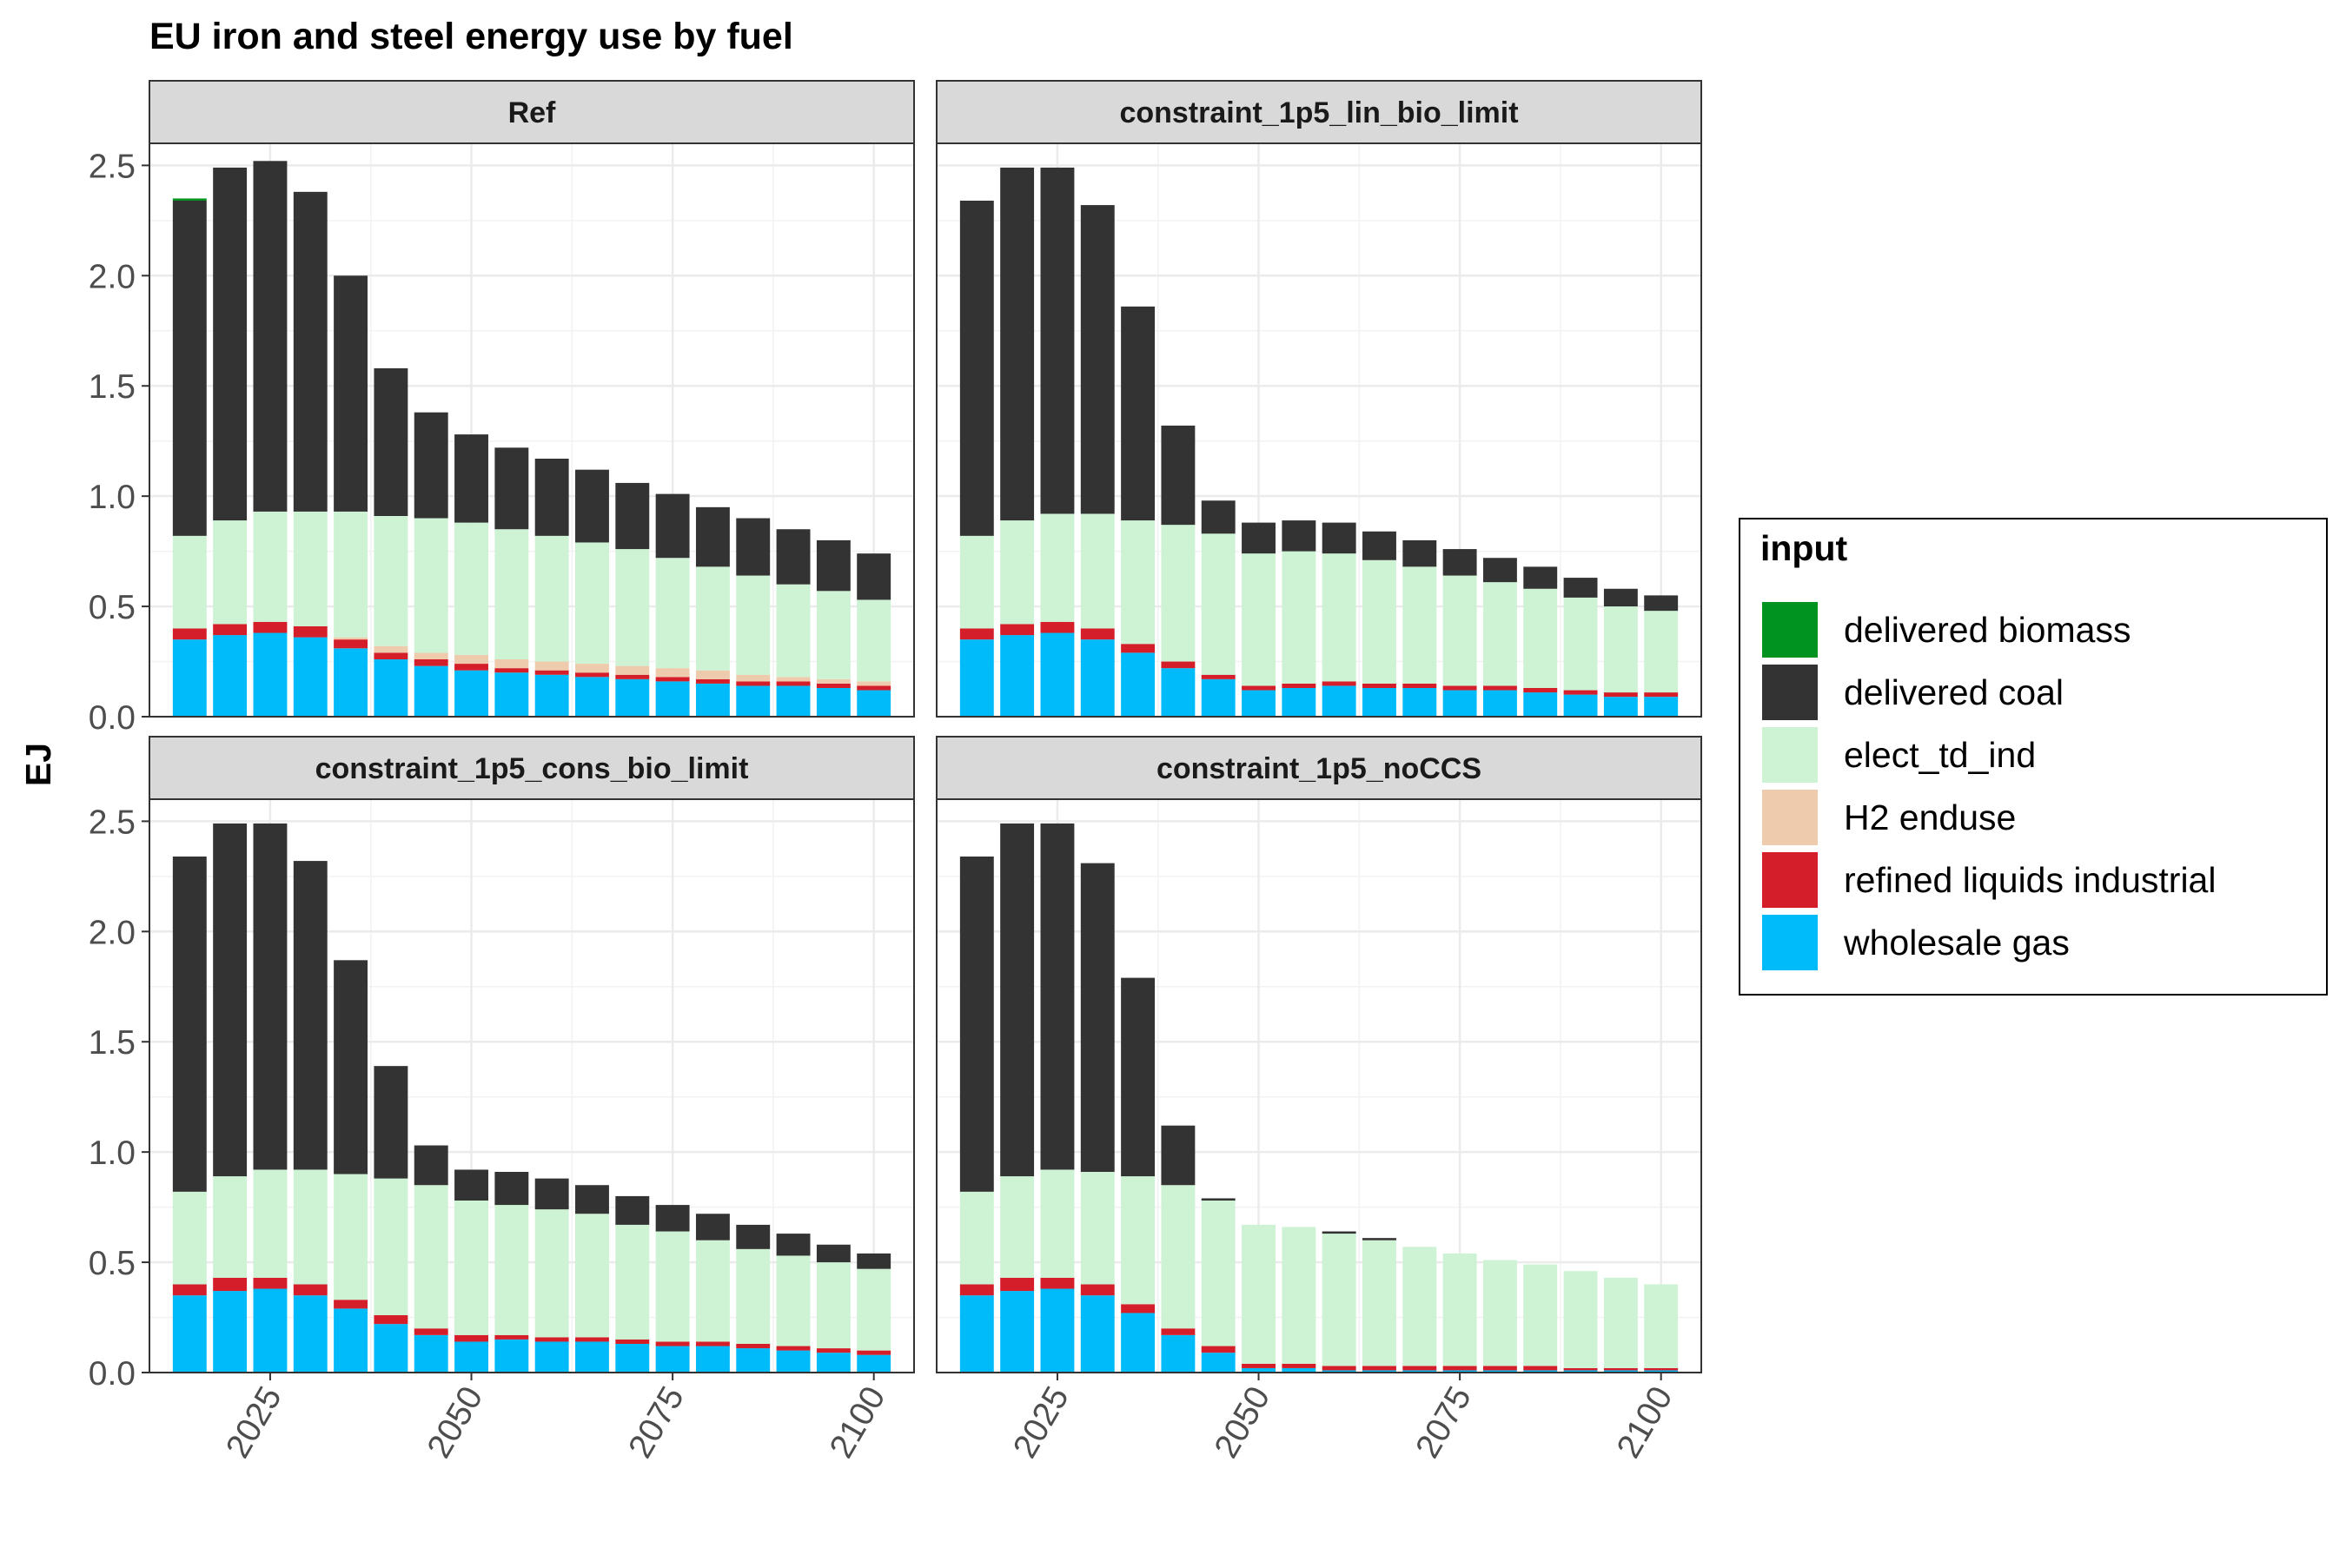 This screenshot has width=2346, height=1568. What do you see at coordinates (38, 764) in the screenshot?
I see `y-axis-label: EJ` at bounding box center [38, 764].